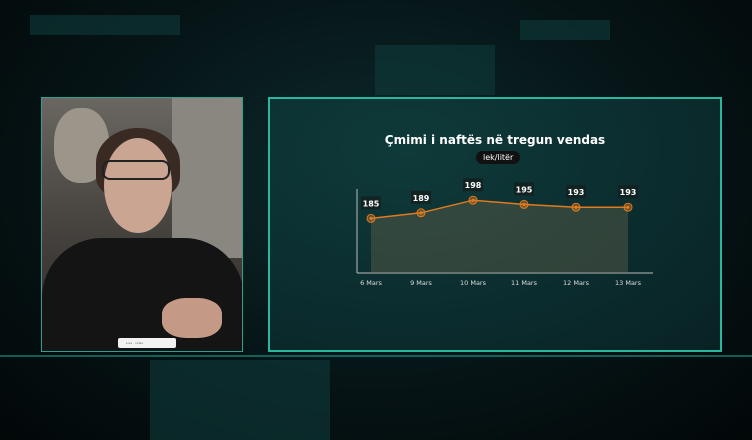 The height and width of the screenshot is (440, 752). What do you see at coordinates (376, 356) in the screenshot?
I see `bg-glow-line` at bounding box center [376, 356].